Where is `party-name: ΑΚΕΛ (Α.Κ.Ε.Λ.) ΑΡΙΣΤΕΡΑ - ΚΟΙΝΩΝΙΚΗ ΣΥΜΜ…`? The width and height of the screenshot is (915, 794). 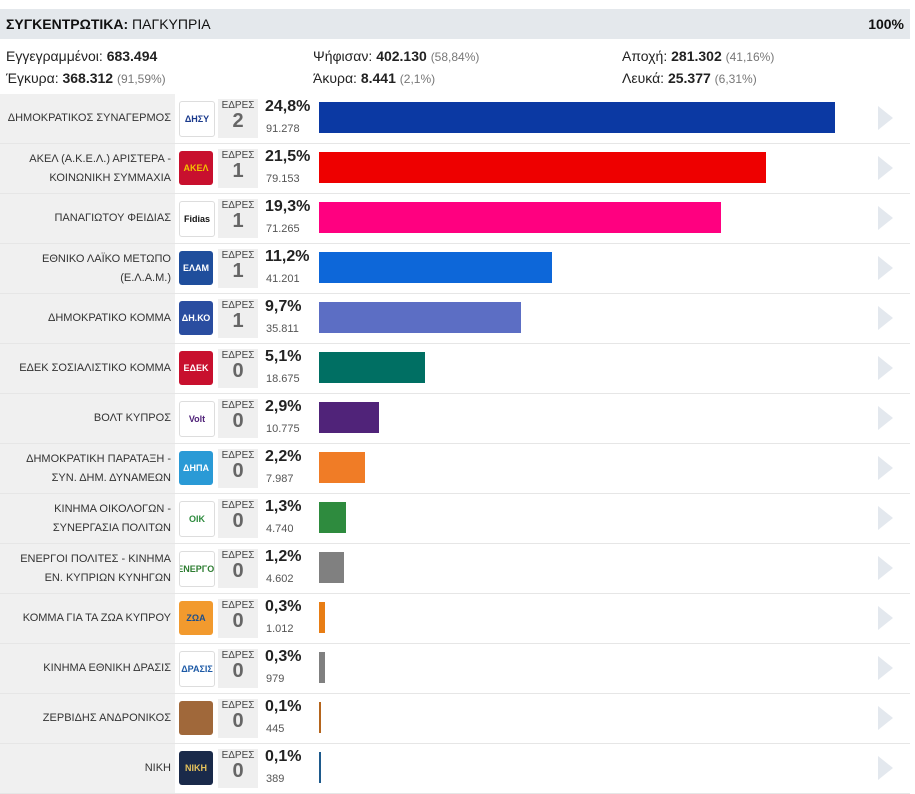
party-name: ΑΚΕΛ (Α.Κ.Ε.Λ.) ΑΡΙΣΤΕΡΑ - ΚΟΙΝΩΝΙΚΗ ΣΥΜΜ… is located at coordinates (87, 168).